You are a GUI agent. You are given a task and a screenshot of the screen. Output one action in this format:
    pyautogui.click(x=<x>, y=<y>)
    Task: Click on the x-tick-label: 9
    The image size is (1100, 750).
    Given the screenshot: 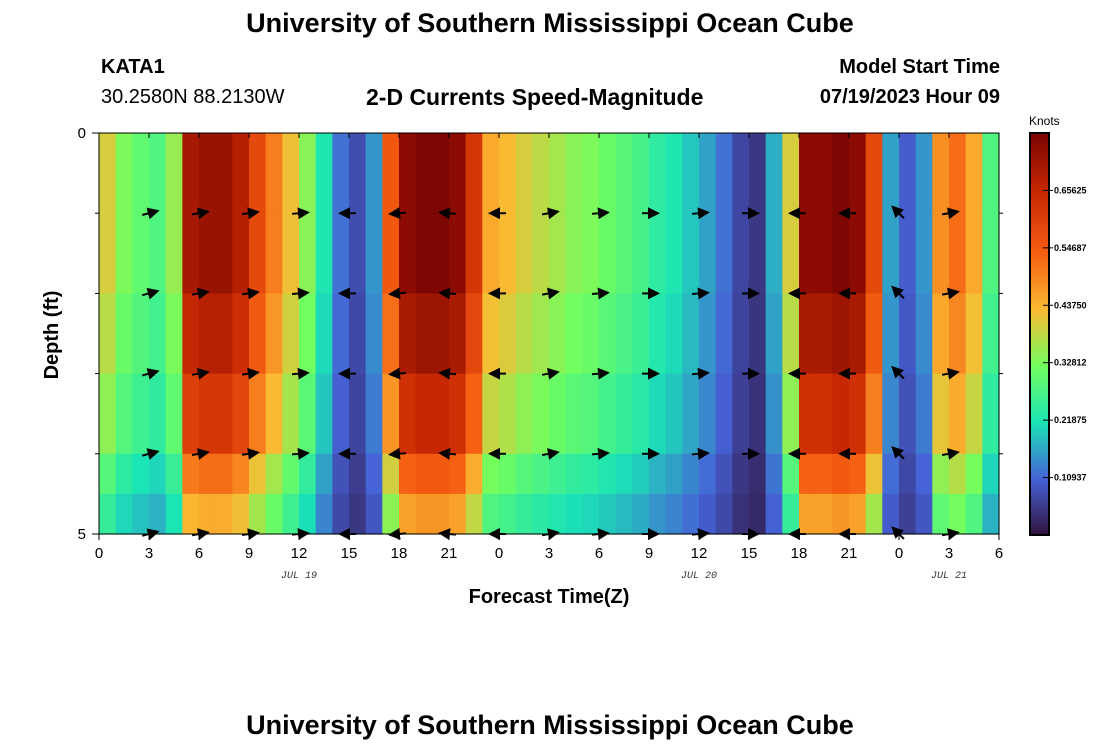 What is the action you would take?
    pyautogui.click(x=649, y=553)
    